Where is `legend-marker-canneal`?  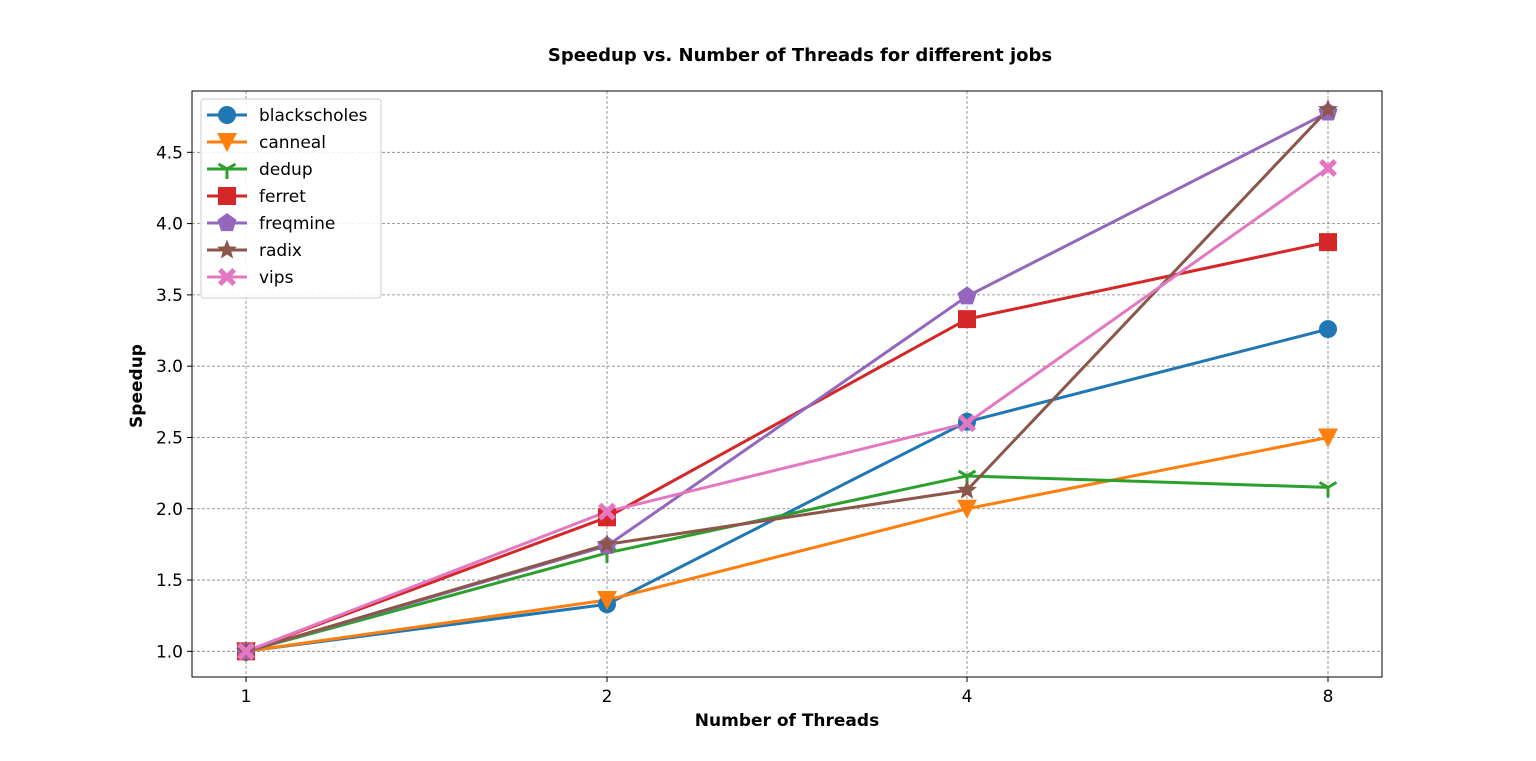
legend-marker-canneal is located at coordinates (227, 142).